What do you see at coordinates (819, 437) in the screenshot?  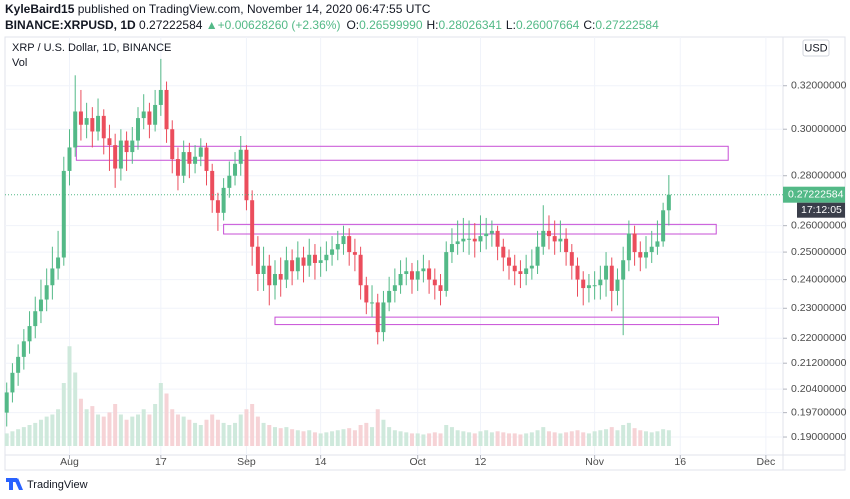 I see `y-tick-label: 0.19000000` at bounding box center [819, 437].